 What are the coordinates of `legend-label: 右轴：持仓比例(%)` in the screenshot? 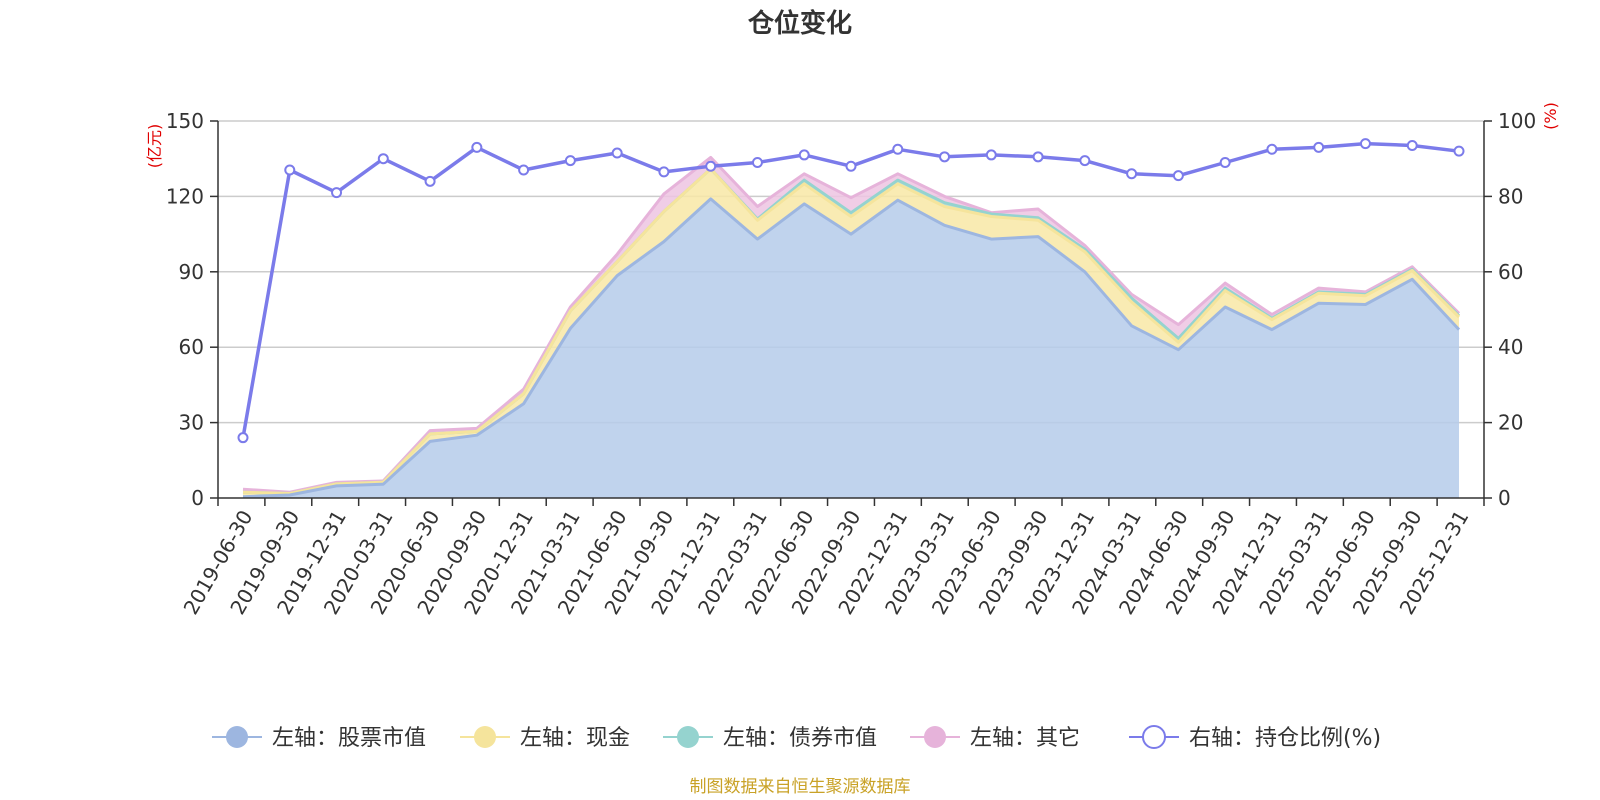 It's located at (1285, 738).